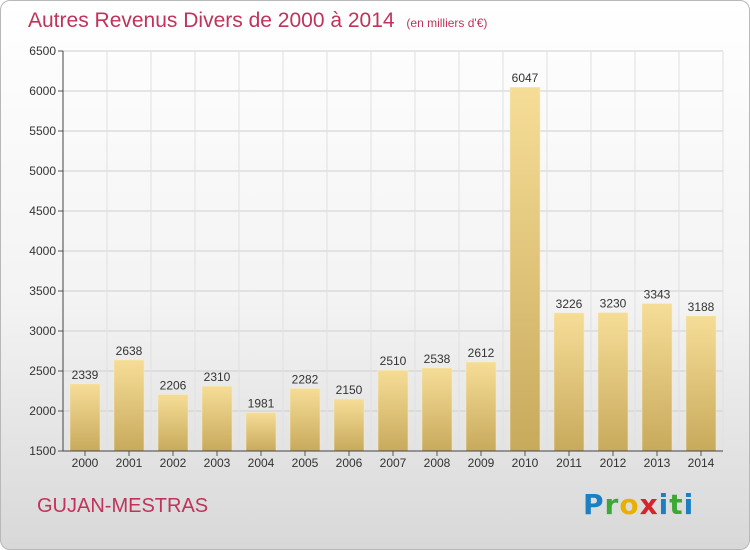 The image size is (750, 550). What do you see at coordinates (349, 463) in the screenshot?
I see `x-tick-label: 2006` at bounding box center [349, 463].